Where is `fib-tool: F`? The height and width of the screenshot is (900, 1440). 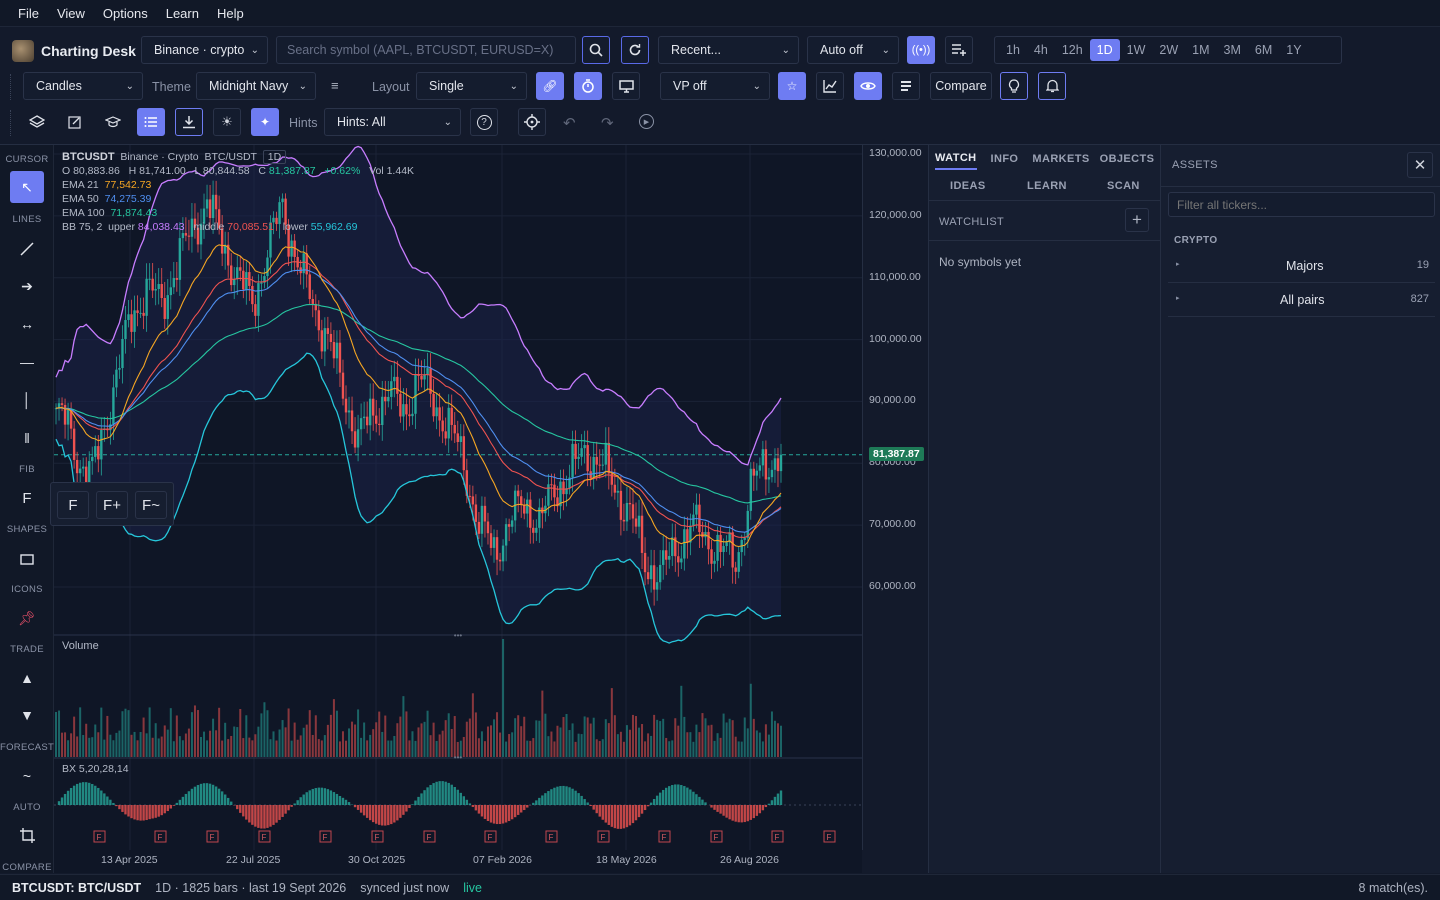 fib-tool: F is located at coordinates (27, 498).